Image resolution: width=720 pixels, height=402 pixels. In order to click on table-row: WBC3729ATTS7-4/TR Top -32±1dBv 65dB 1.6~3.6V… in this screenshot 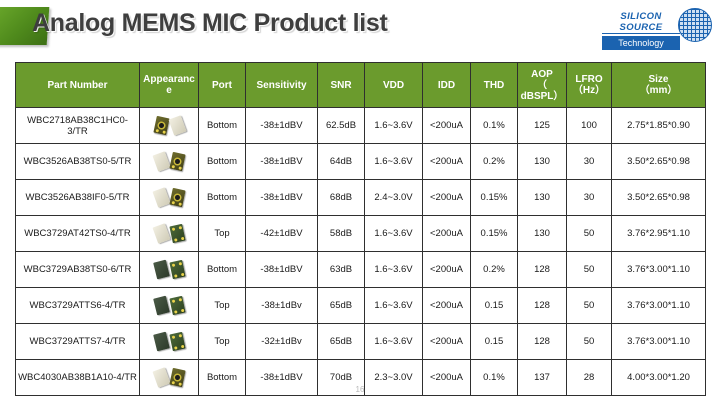, I will do `click(360, 341)`.